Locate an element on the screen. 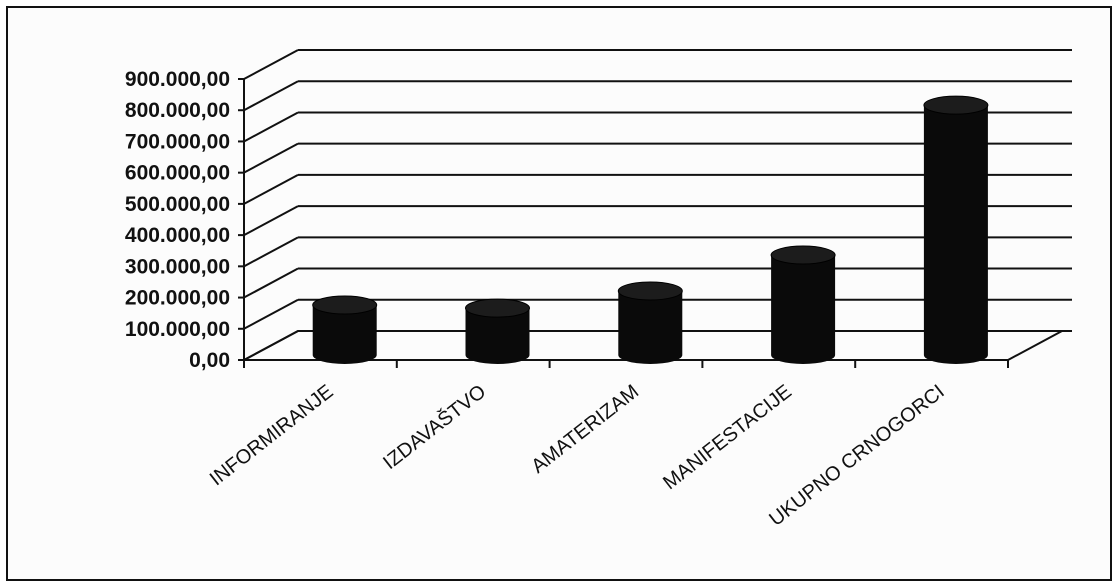 The image size is (1120, 585). y-tick-label: 400.000,00 is located at coordinates (177, 235).